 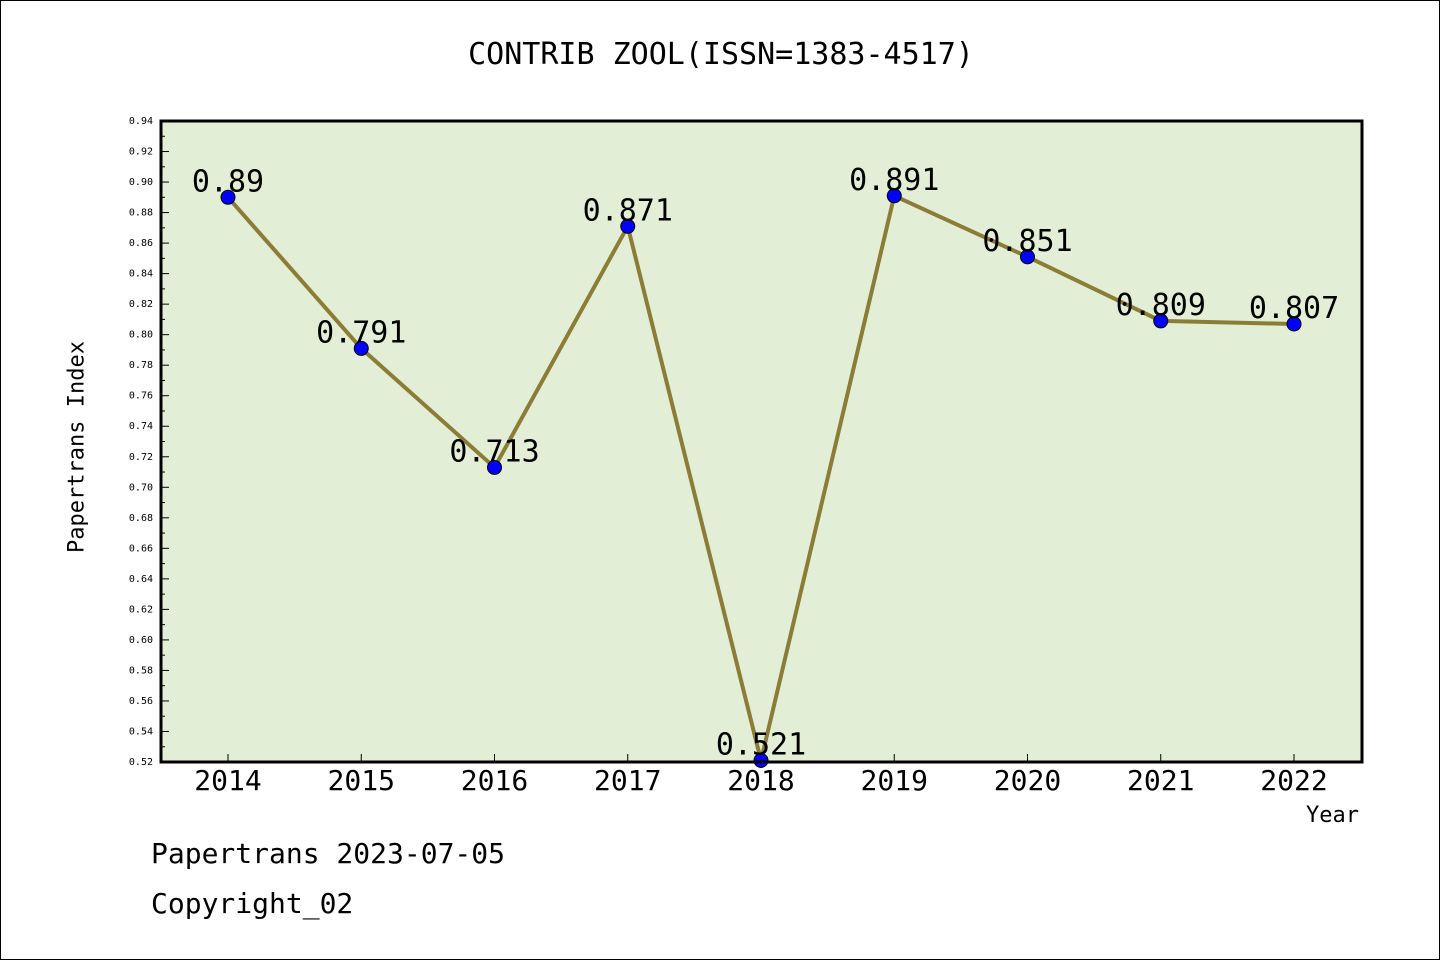 I want to click on x-tick-label: 2020, so click(x=1027, y=780).